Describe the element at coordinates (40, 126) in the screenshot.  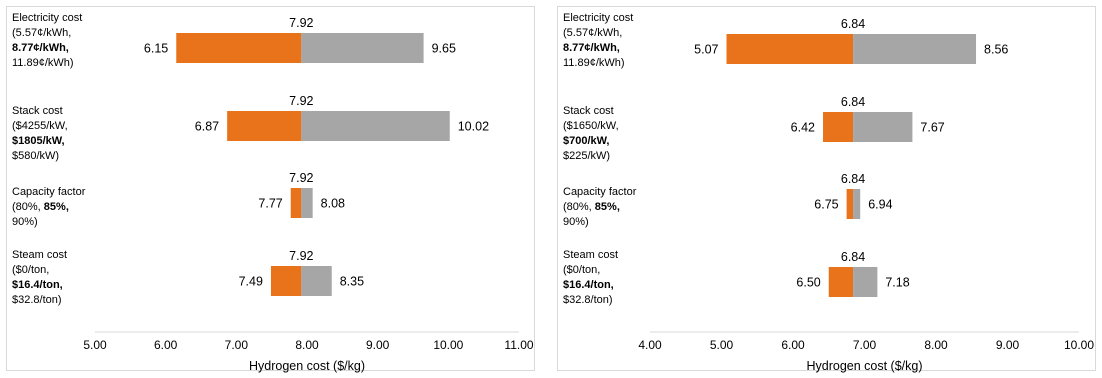
I see `category-label-line: ($4255/kW,` at that location.